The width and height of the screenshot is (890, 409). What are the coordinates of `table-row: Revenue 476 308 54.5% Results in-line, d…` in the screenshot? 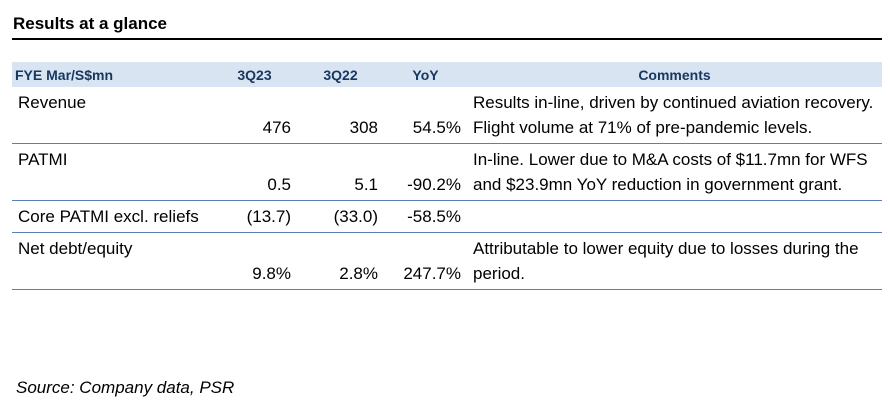 It's located at (447, 115).